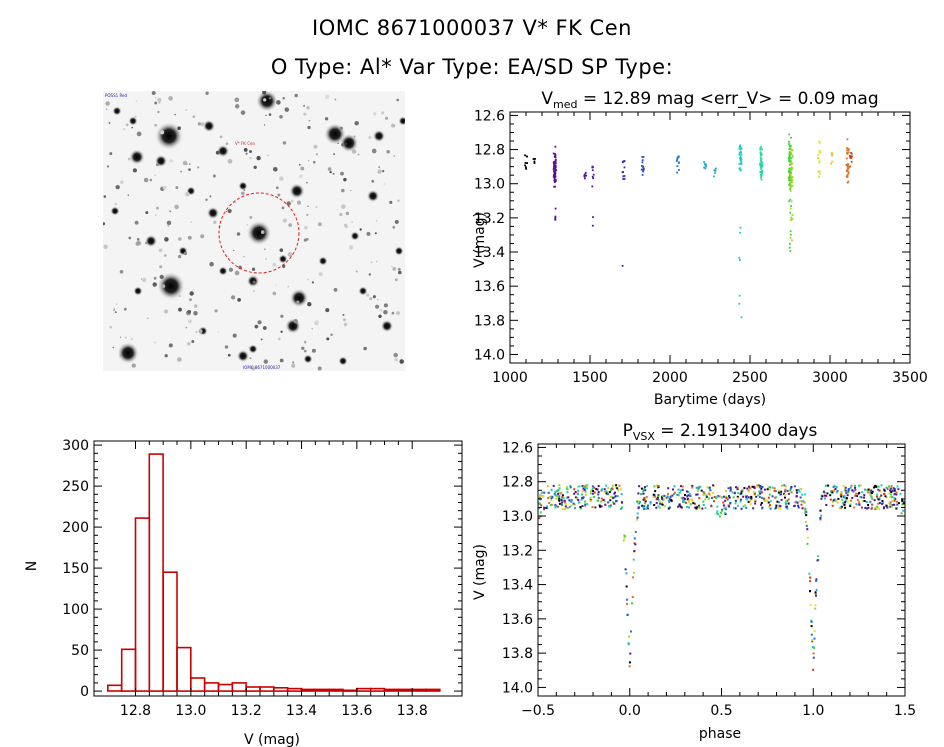  What do you see at coordinates (75, 487) in the screenshot?
I see `y-tick-label: 250` at bounding box center [75, 487].